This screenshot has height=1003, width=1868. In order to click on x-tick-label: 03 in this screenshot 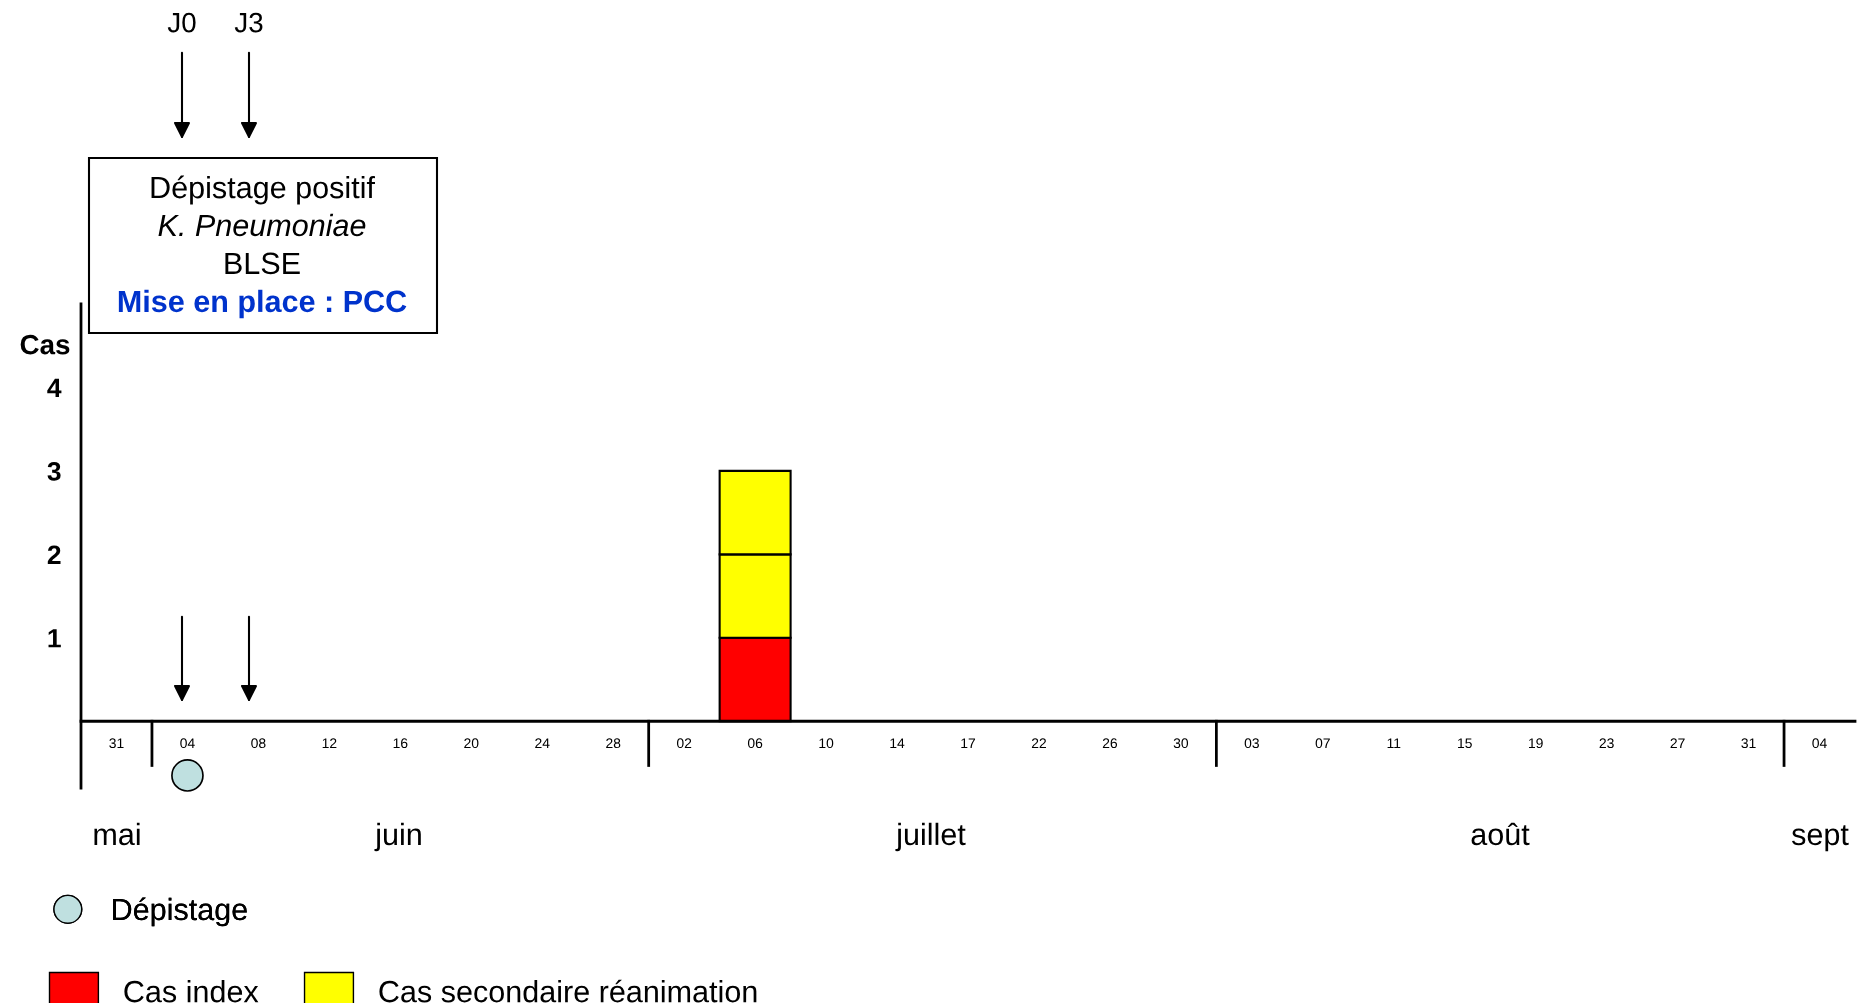, I will do `click(1251, 743)`.